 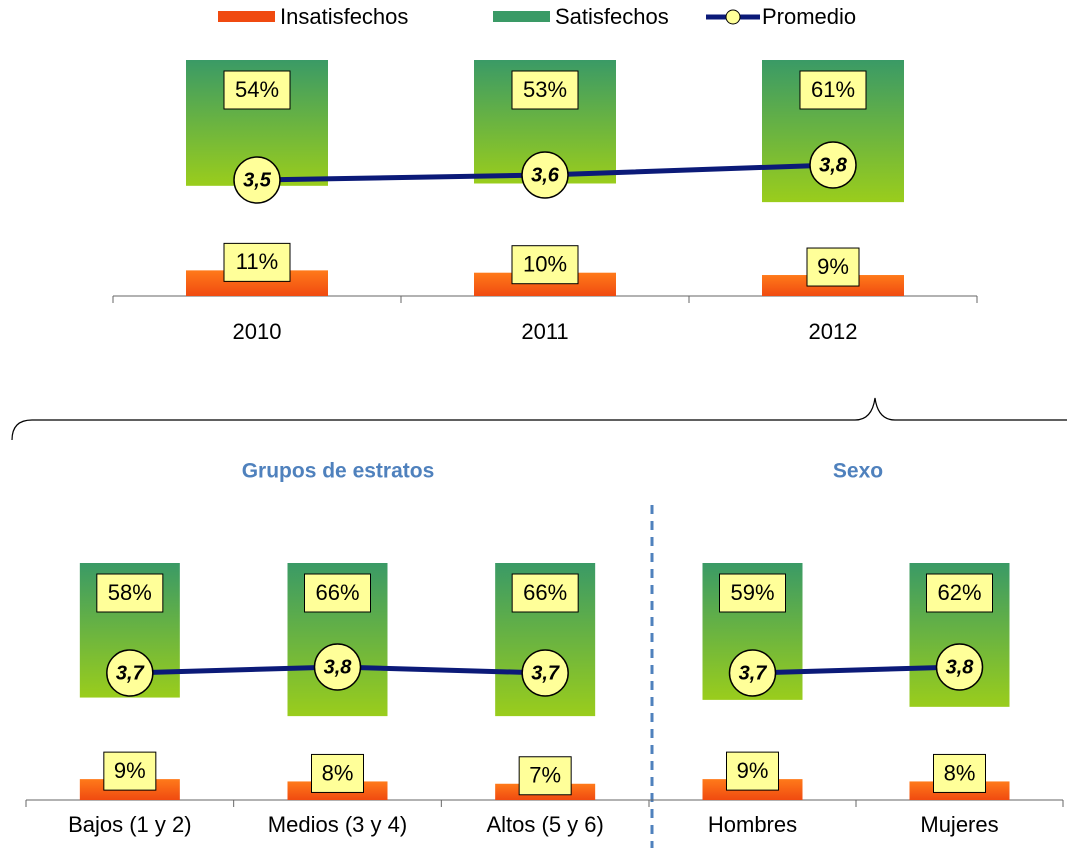 What do you see at coordinates (338, 471) in the screenshot?
I see `group-title: Grupos de estratos` at bounding box center [338, 471].